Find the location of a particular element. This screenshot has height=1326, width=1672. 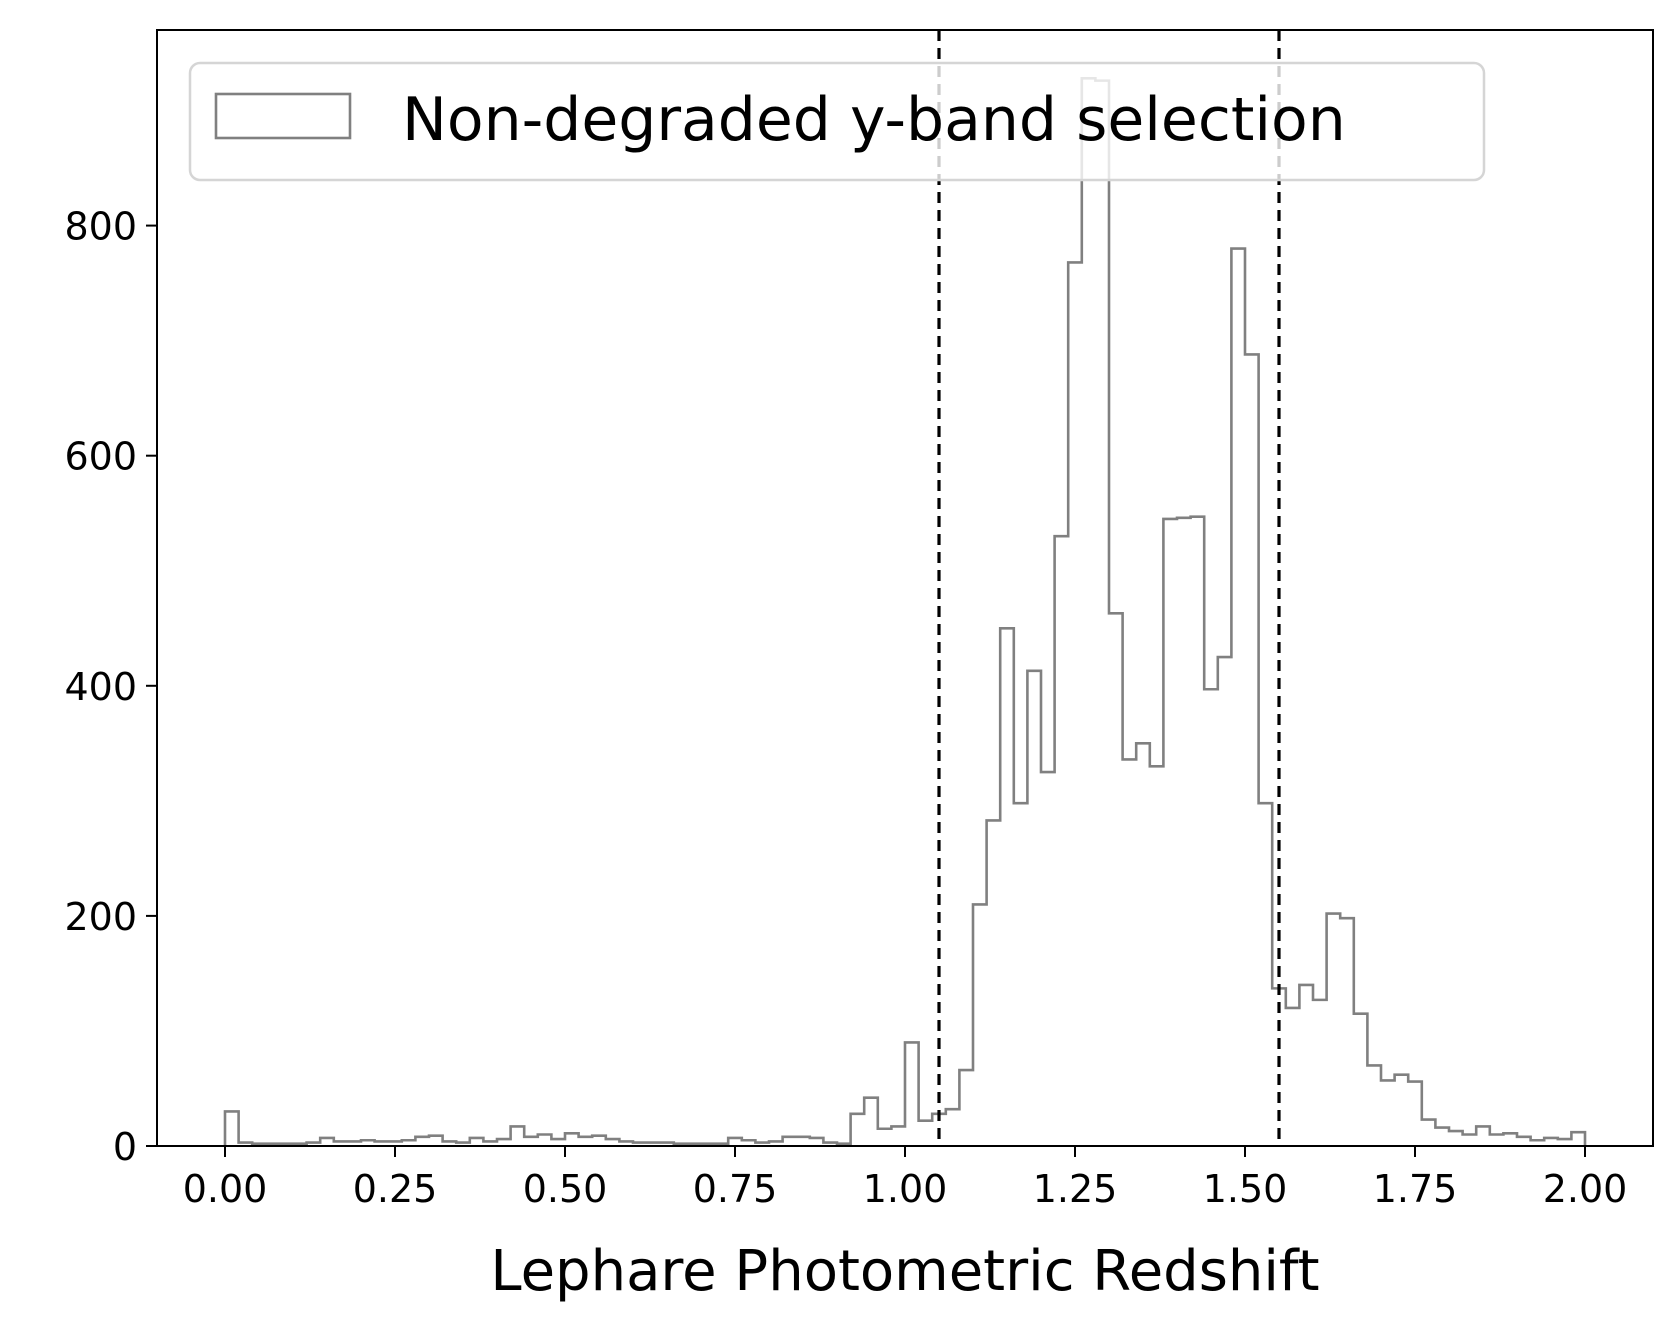

legend-label: Non-degraded y-band selection is located at coordinates (874, 120).